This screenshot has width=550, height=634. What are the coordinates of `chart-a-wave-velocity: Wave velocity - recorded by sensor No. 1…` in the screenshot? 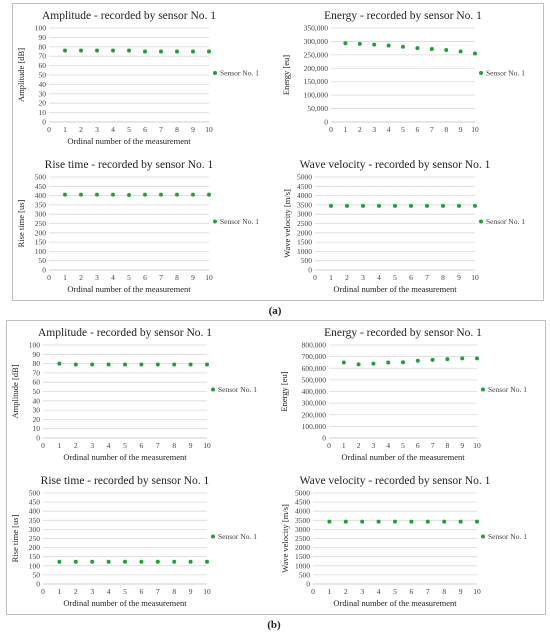 It's located at (403, 226).